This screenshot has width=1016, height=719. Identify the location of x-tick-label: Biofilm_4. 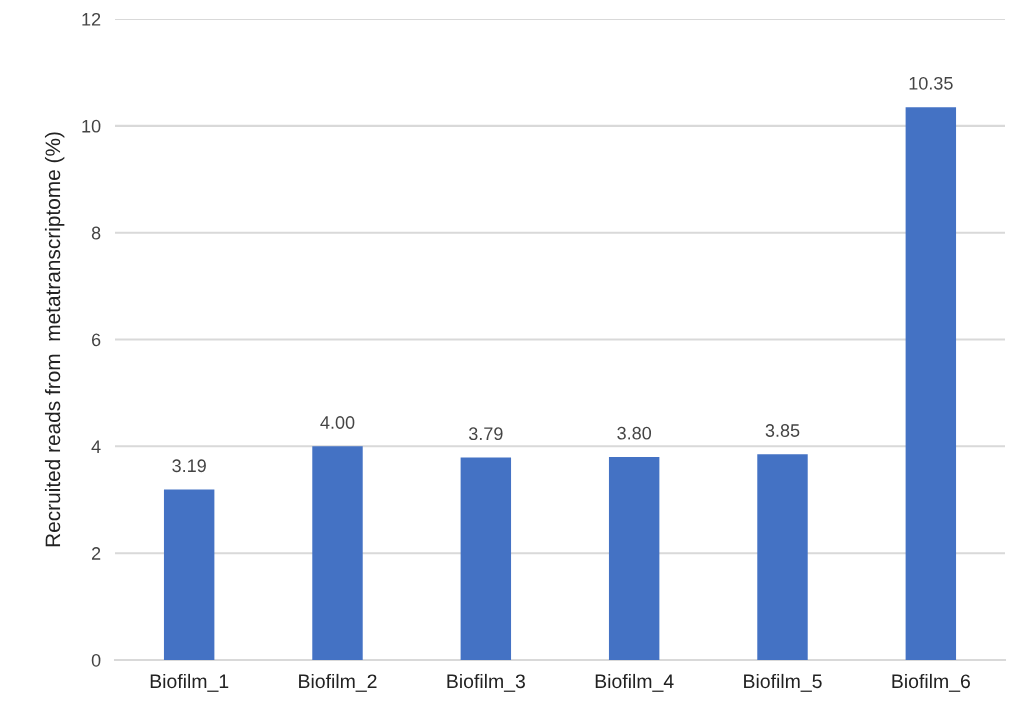
(634, 682).